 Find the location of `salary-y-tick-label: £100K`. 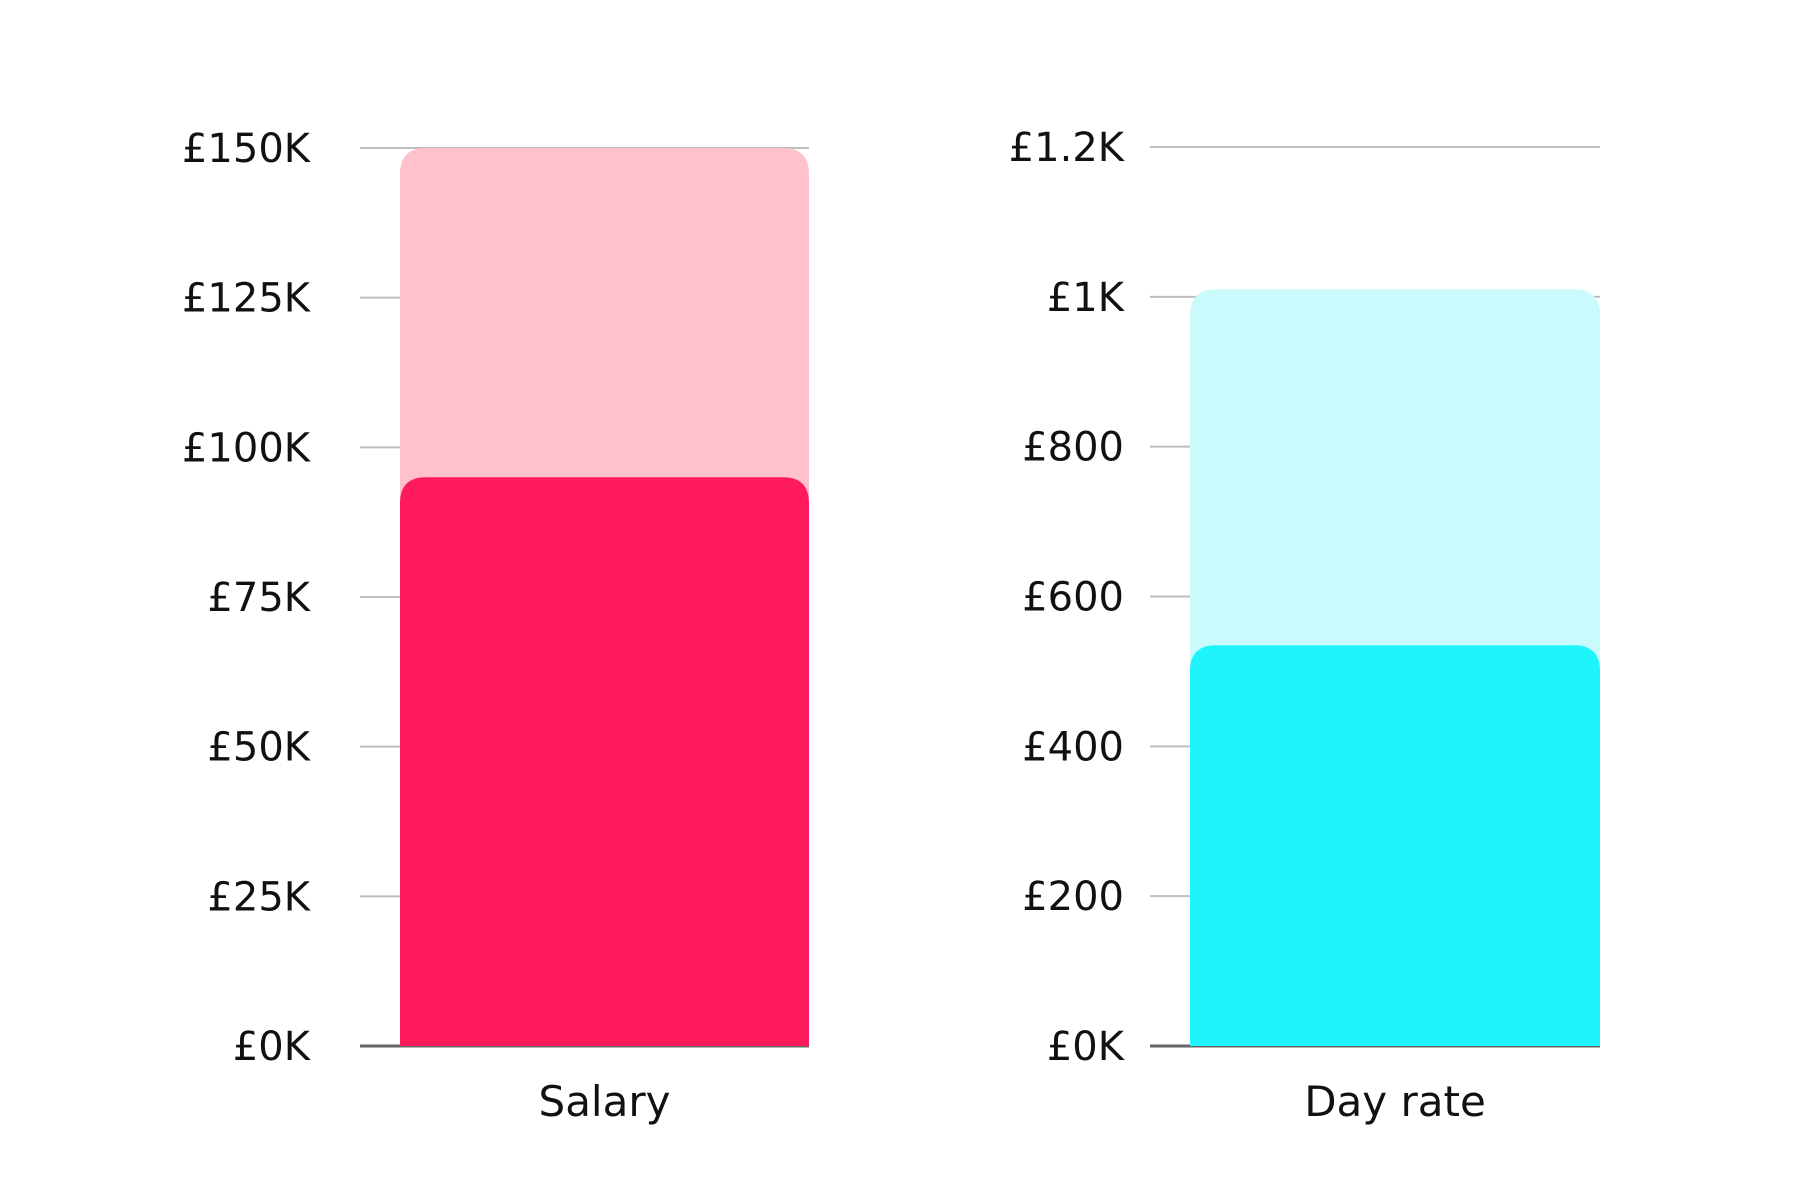

salary-y-tick-label: £100K is located at coordinates (247, 448).